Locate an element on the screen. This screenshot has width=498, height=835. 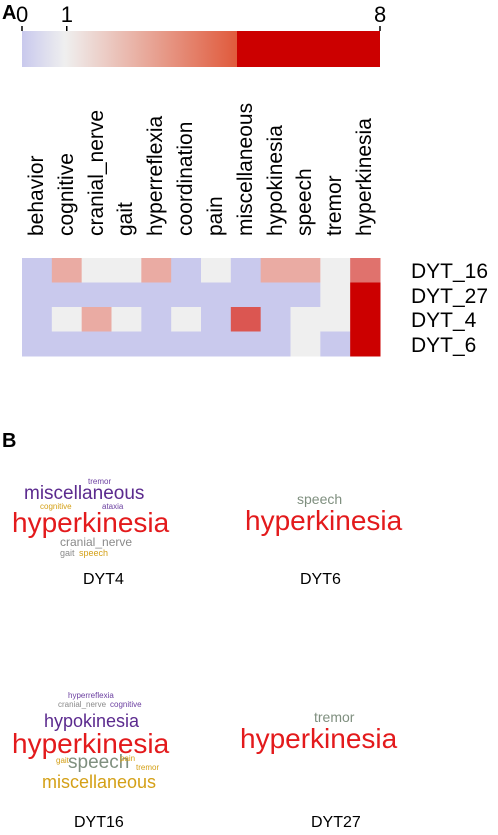
column-label: pain is located at coordinates (215, 216).